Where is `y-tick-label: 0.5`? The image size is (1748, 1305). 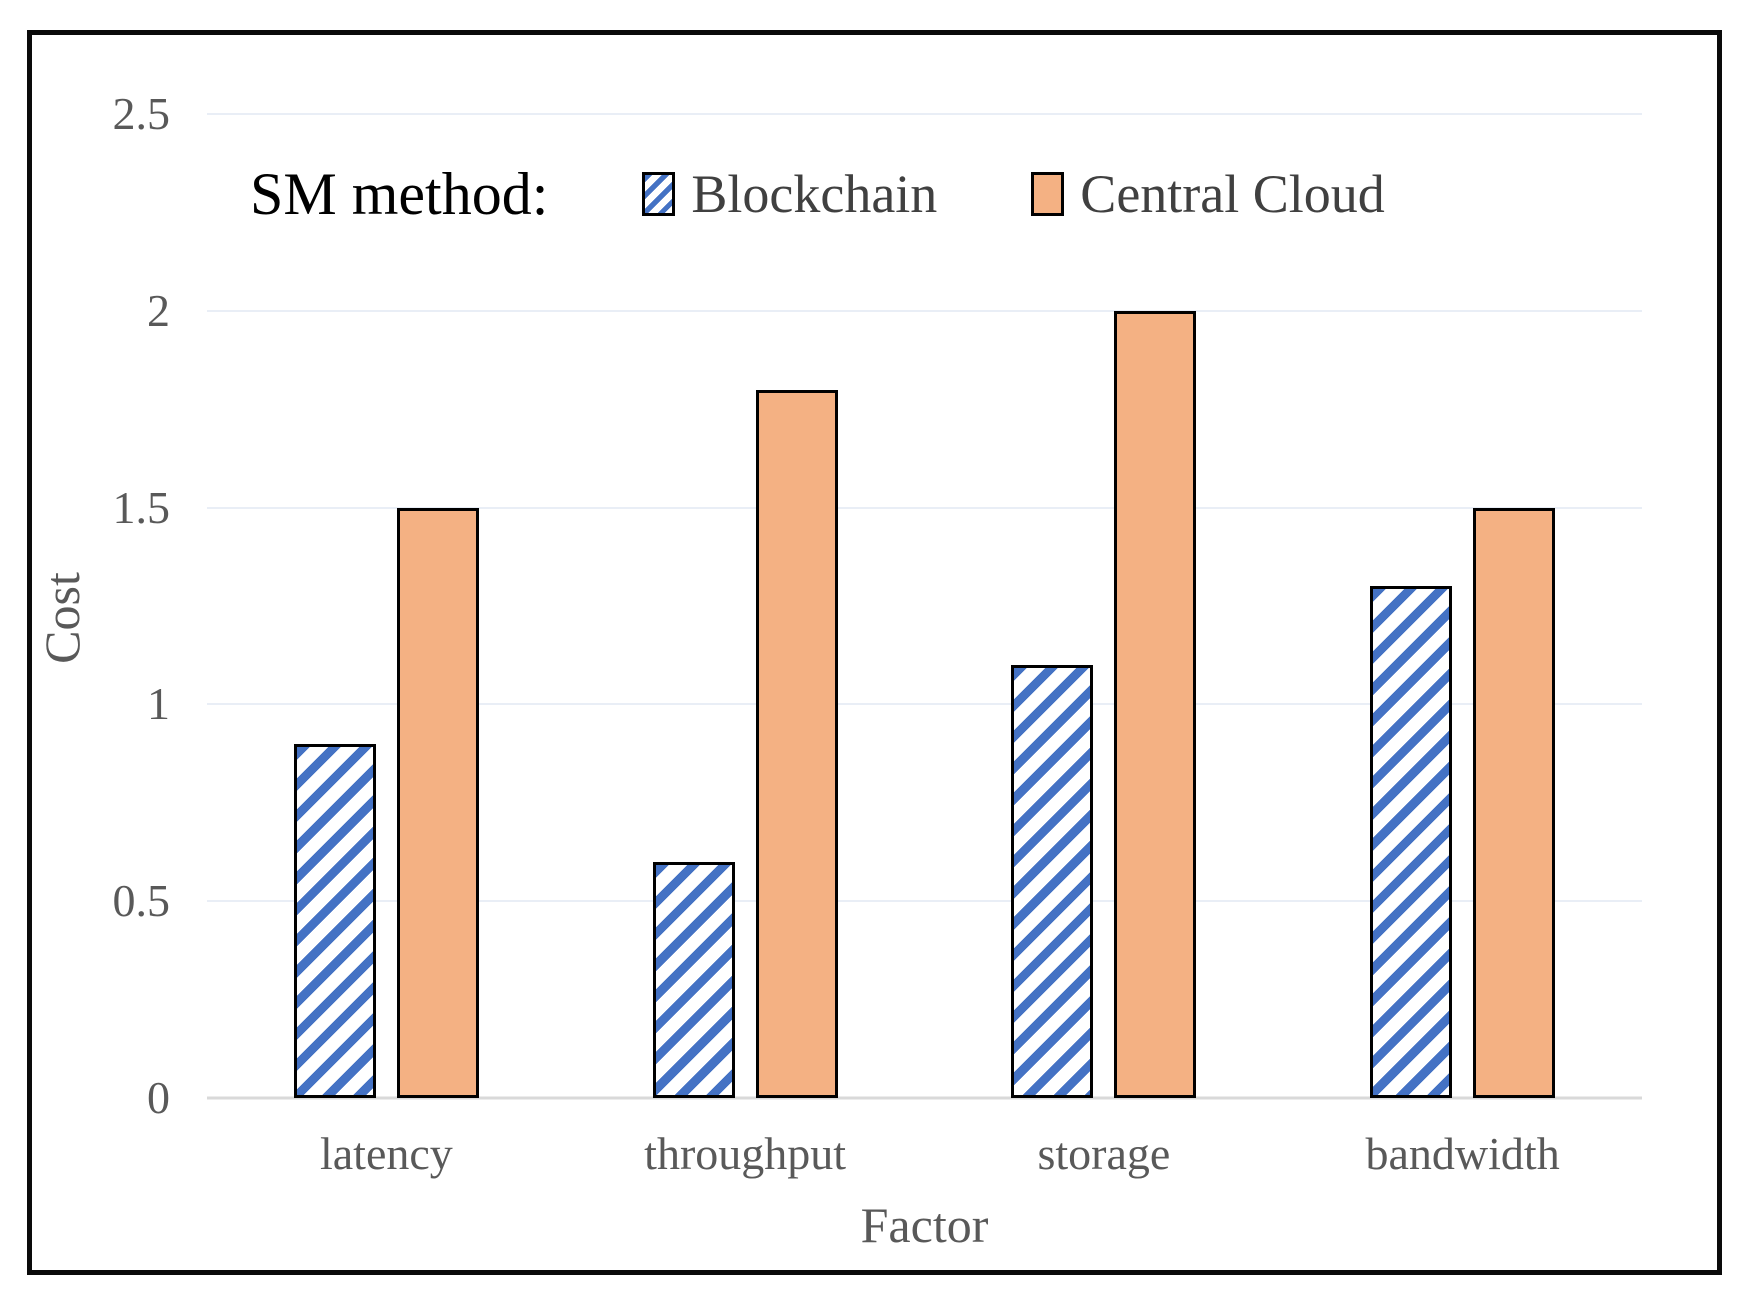 y-tick-label: 0.5 is located at coordinates (141, 901).